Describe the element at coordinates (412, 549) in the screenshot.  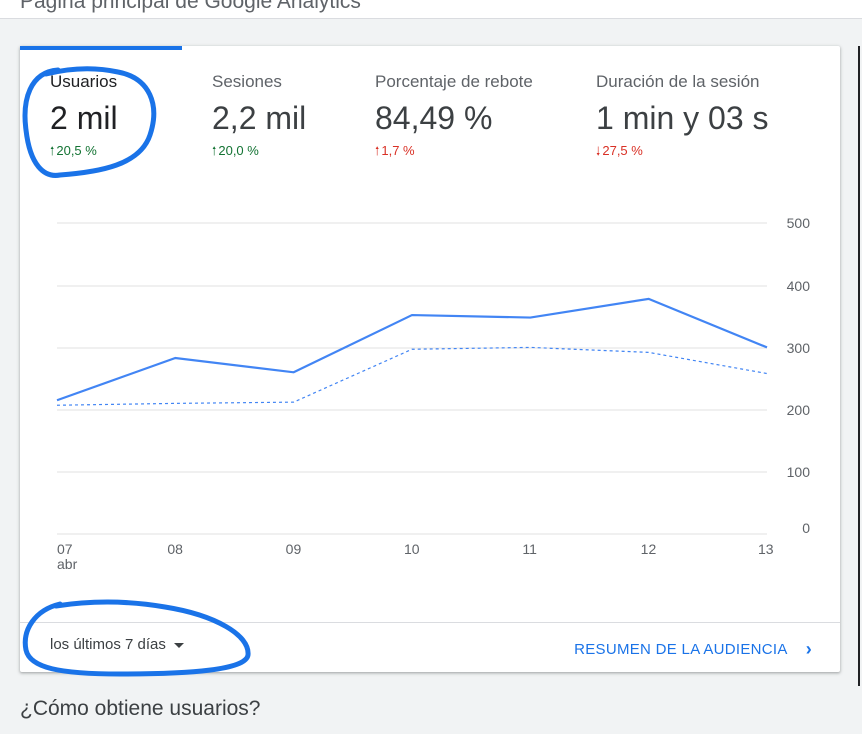
I see `x-tick-label: 10` at that location.